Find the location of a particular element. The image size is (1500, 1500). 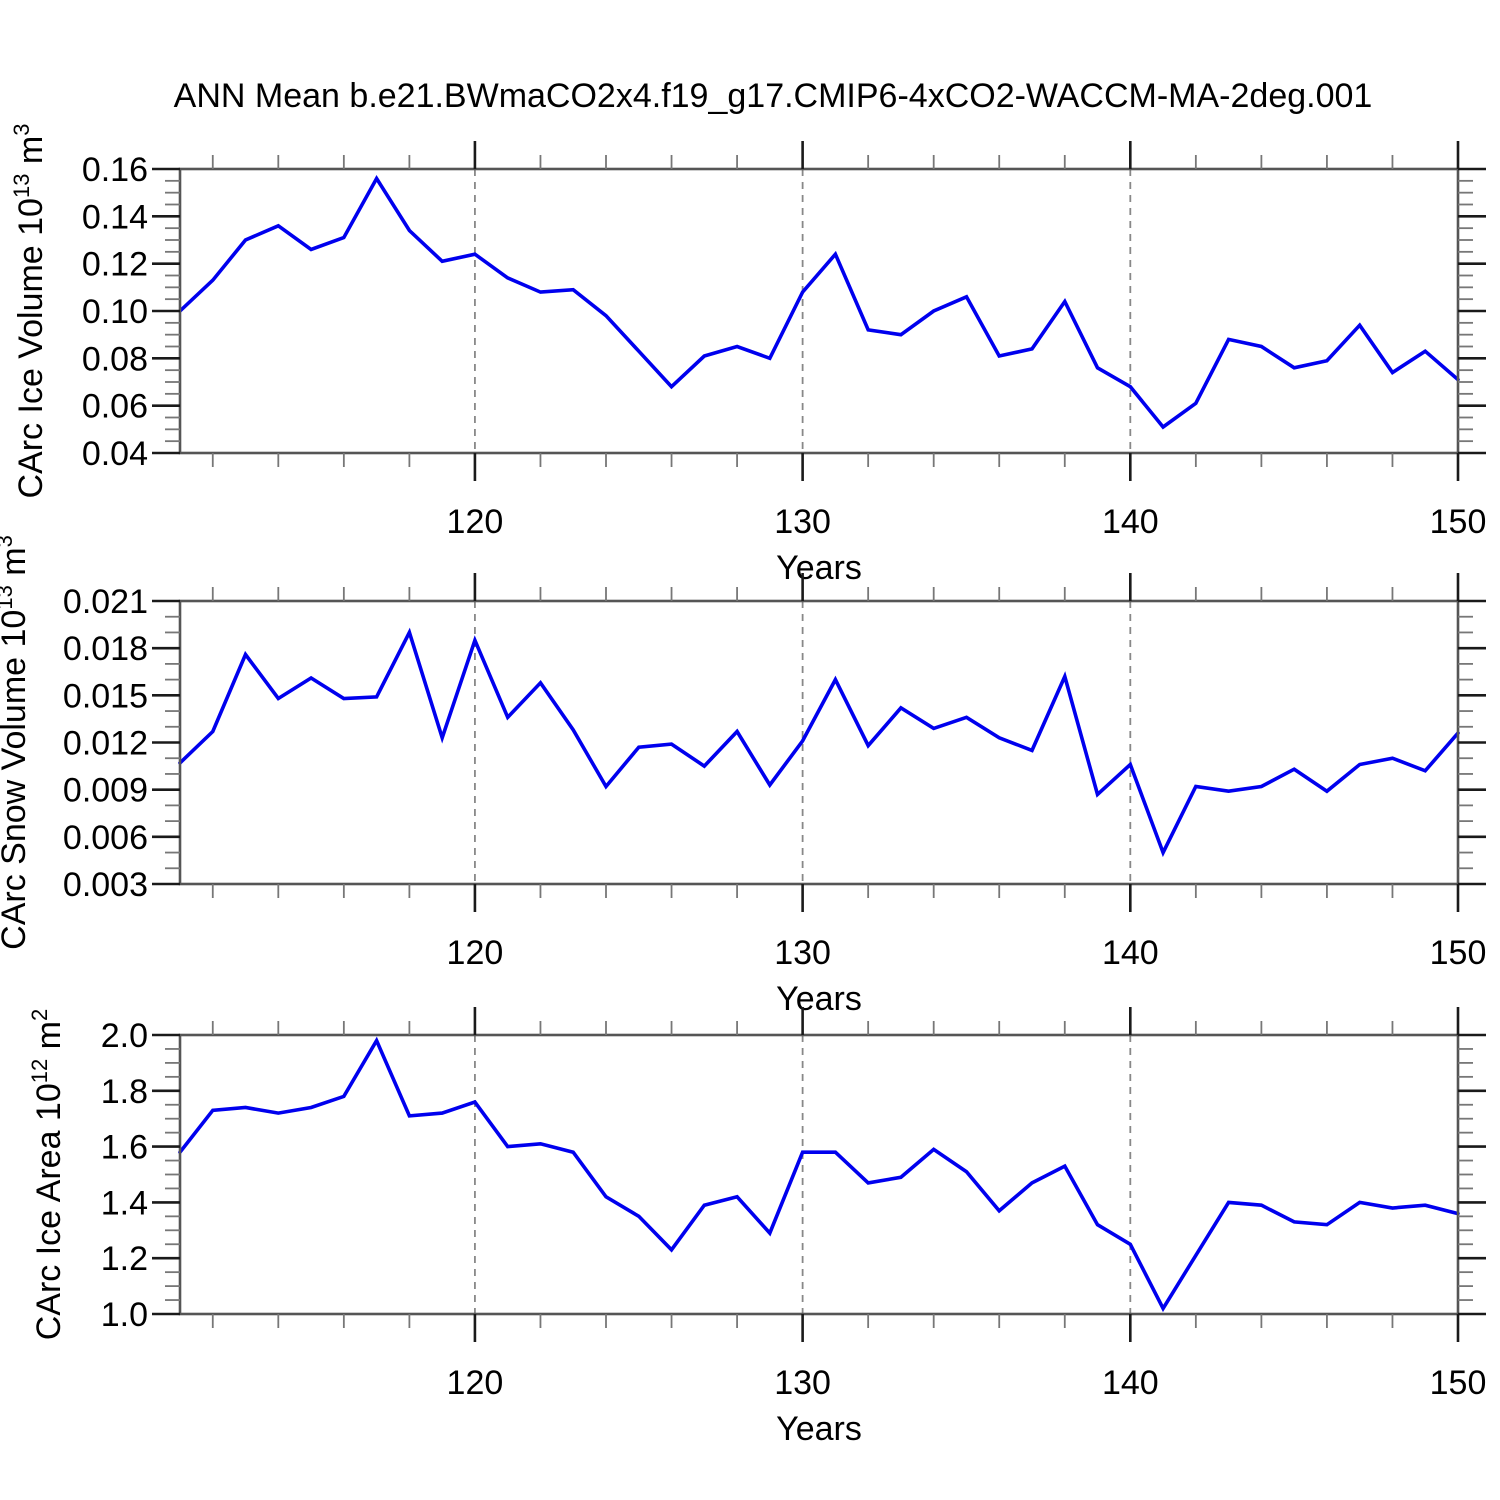

y-tick-label: 0.012 is located at coordinates (105, 744).